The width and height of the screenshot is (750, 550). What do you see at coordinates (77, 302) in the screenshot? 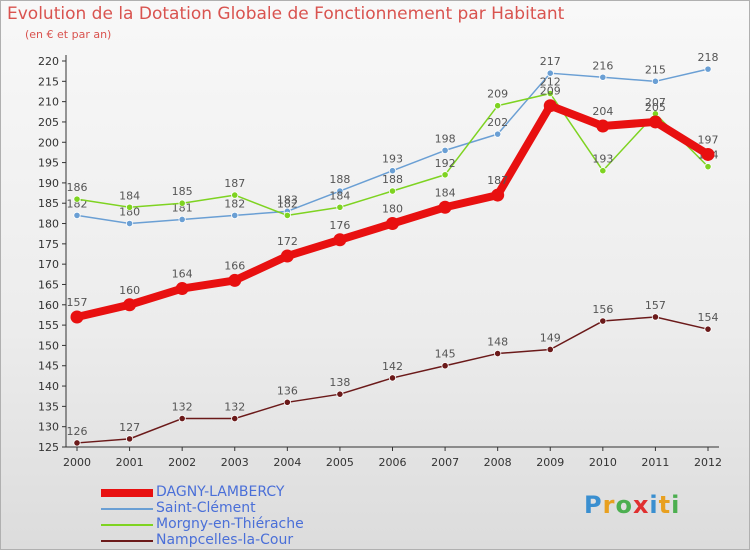
I see `data-label-dagny-lambercy: 157` at bounding box center [77, 302].